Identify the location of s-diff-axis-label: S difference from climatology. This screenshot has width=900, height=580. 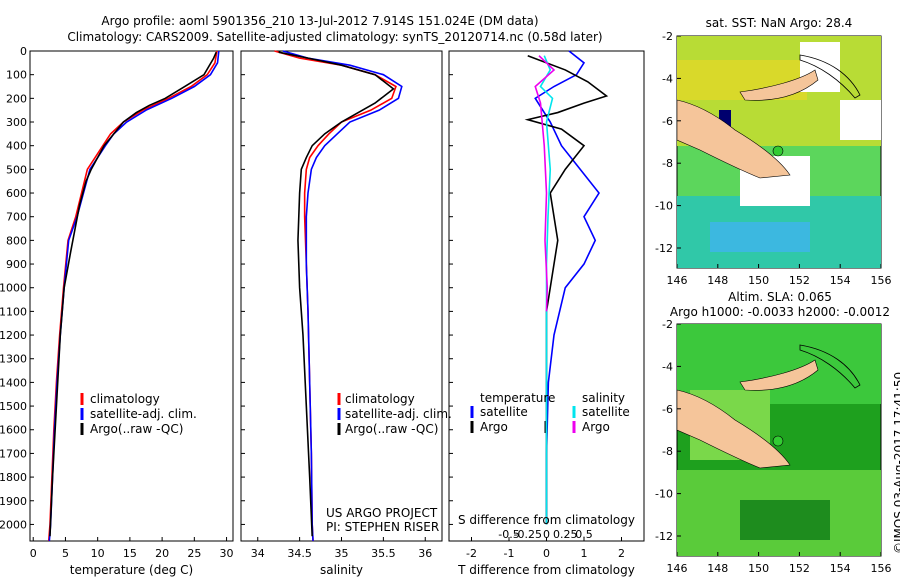
(546, 520).